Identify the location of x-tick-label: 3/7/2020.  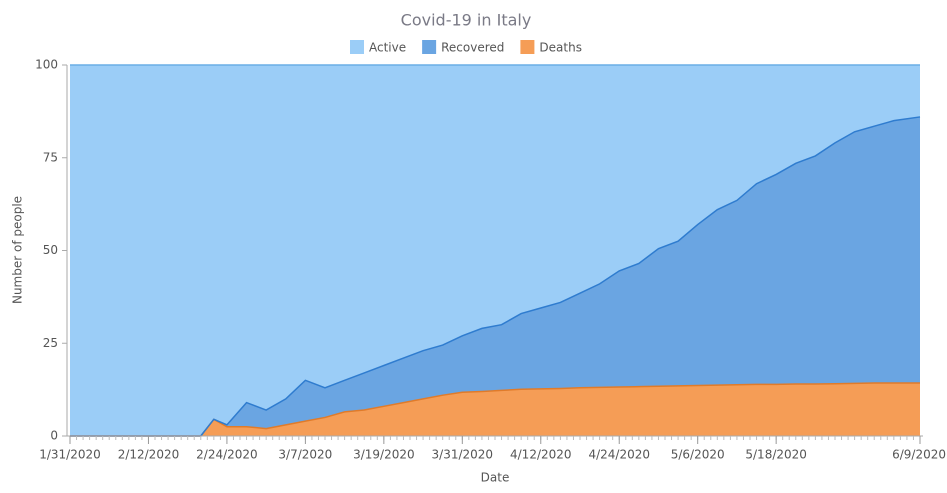
(305, 455).